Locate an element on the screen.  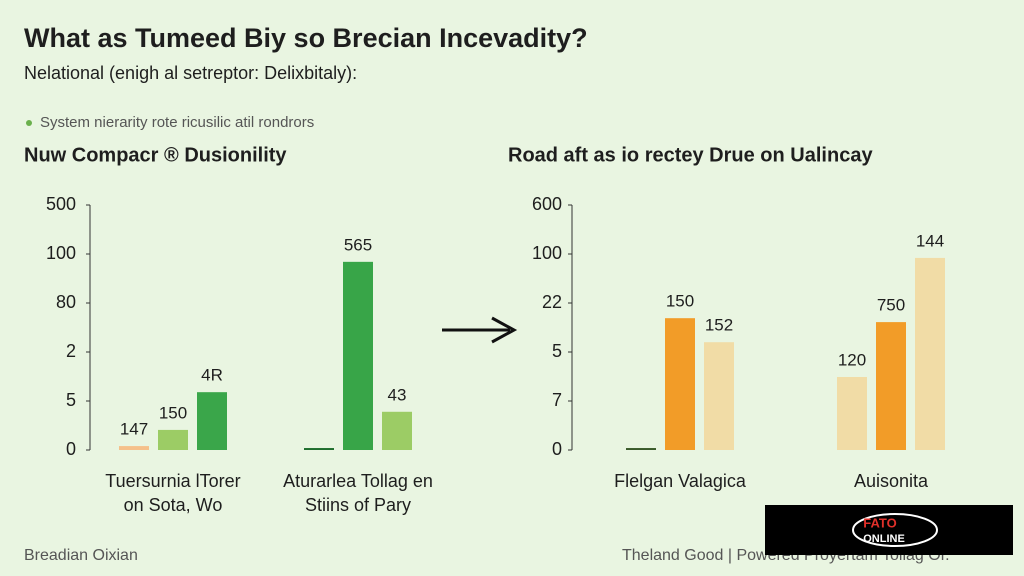
bar-label: 152 is located at coordinates (719, 325).